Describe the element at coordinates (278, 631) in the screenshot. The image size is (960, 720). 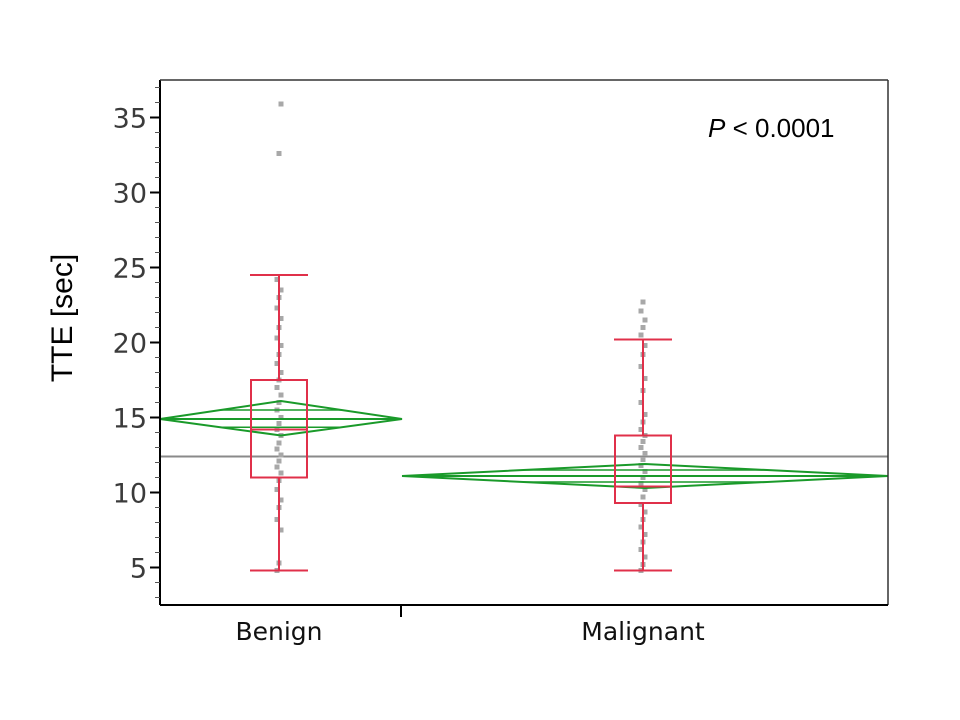
I see `x-tick-label-benign: Benign` at that location.